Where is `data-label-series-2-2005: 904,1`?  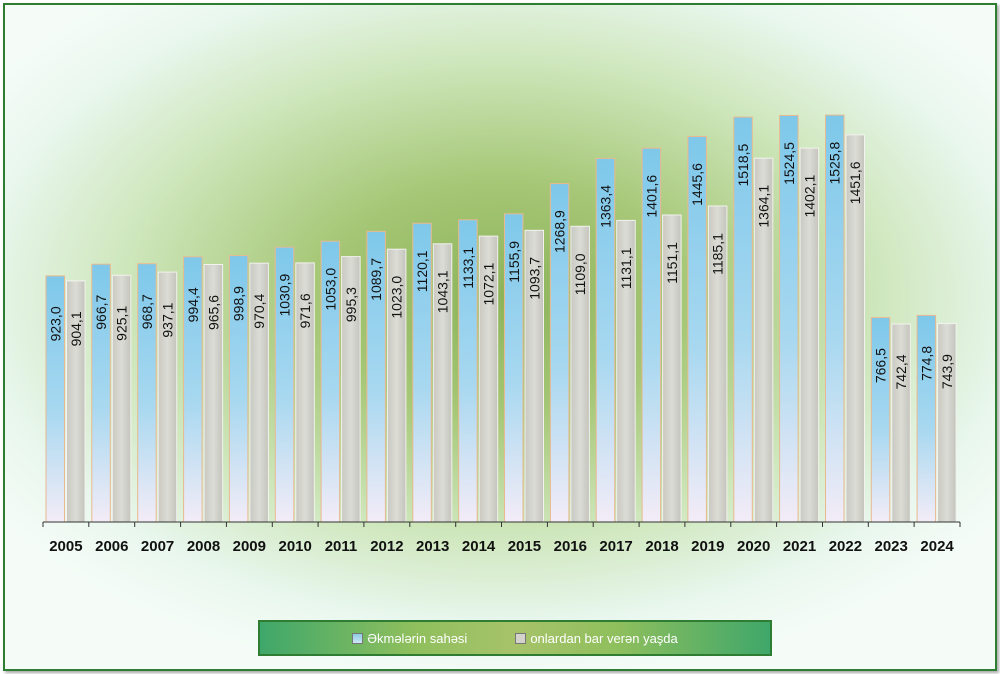 data-label-series-2-2005: 904,1 is located at coordinates (76, 328).